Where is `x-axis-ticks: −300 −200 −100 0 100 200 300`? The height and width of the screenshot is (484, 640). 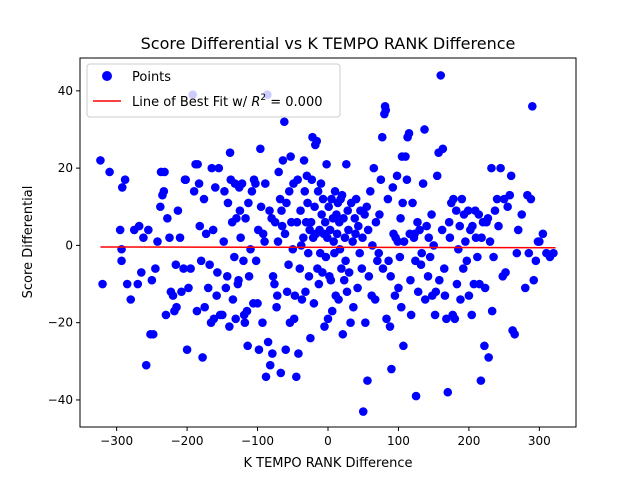 x-axis-ticks: −300 −200 −100 0 100 200 300 is located at coordinates (325, 437).